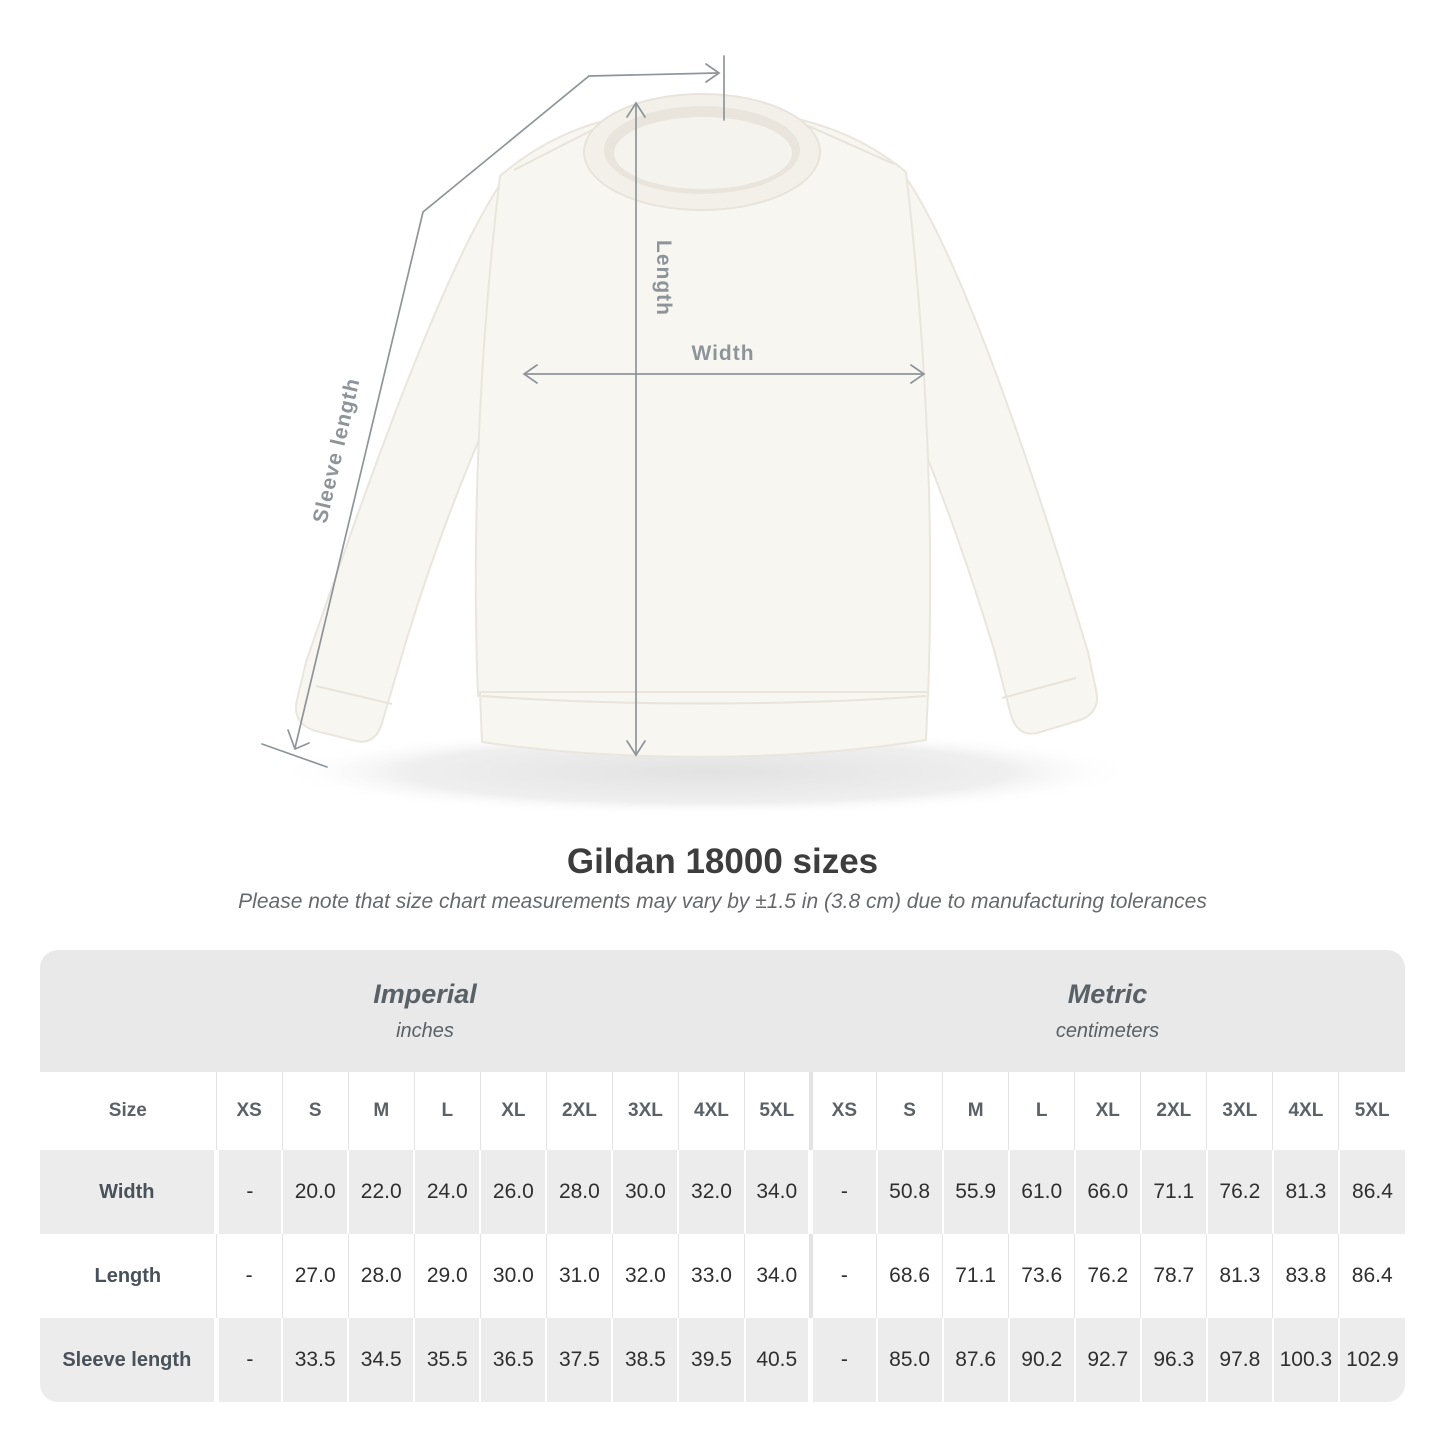 The image size is (1445, 1445). What do you see at coordinates (1041, 1360) in the screenshot?
I see `value-cell: 90.2` at bounding box center [1041, 1360].